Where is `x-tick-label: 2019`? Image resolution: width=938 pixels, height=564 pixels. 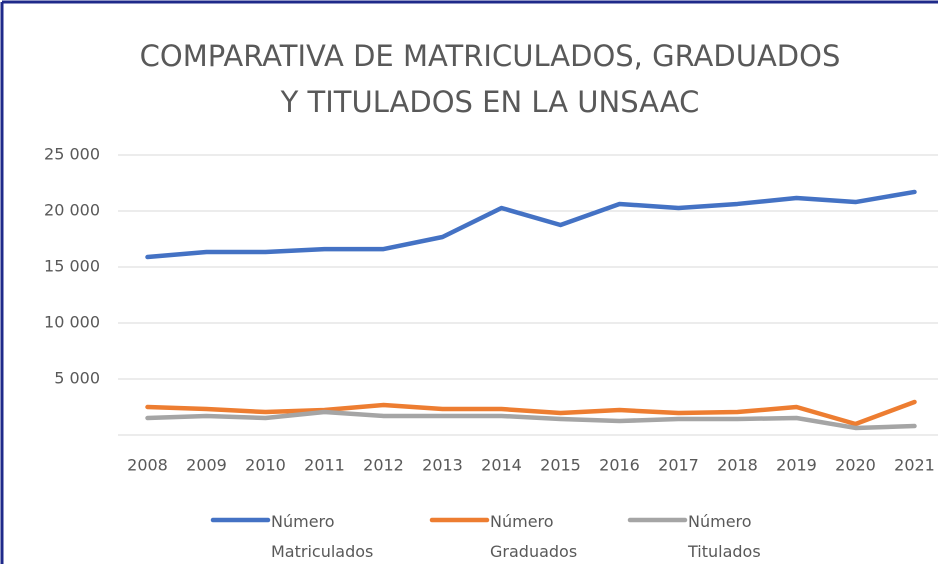 x-tick-label: 2019 is located at coordinates (796, 465).